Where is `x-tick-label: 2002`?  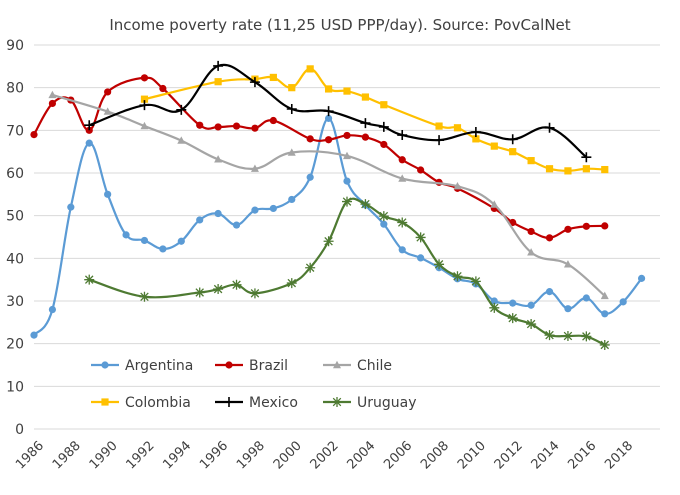 x-tick-label: 2002 is located at coordinates (325, 455).